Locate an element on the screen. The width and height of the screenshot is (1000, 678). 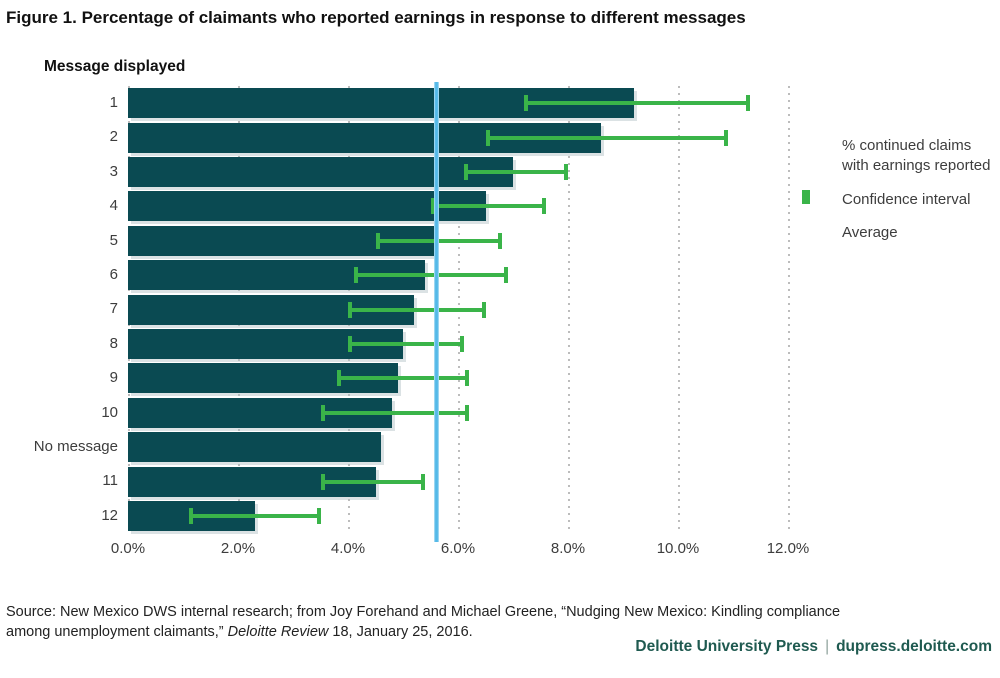
x-tick-label: 2.0% is located at coordinates (238, 548).